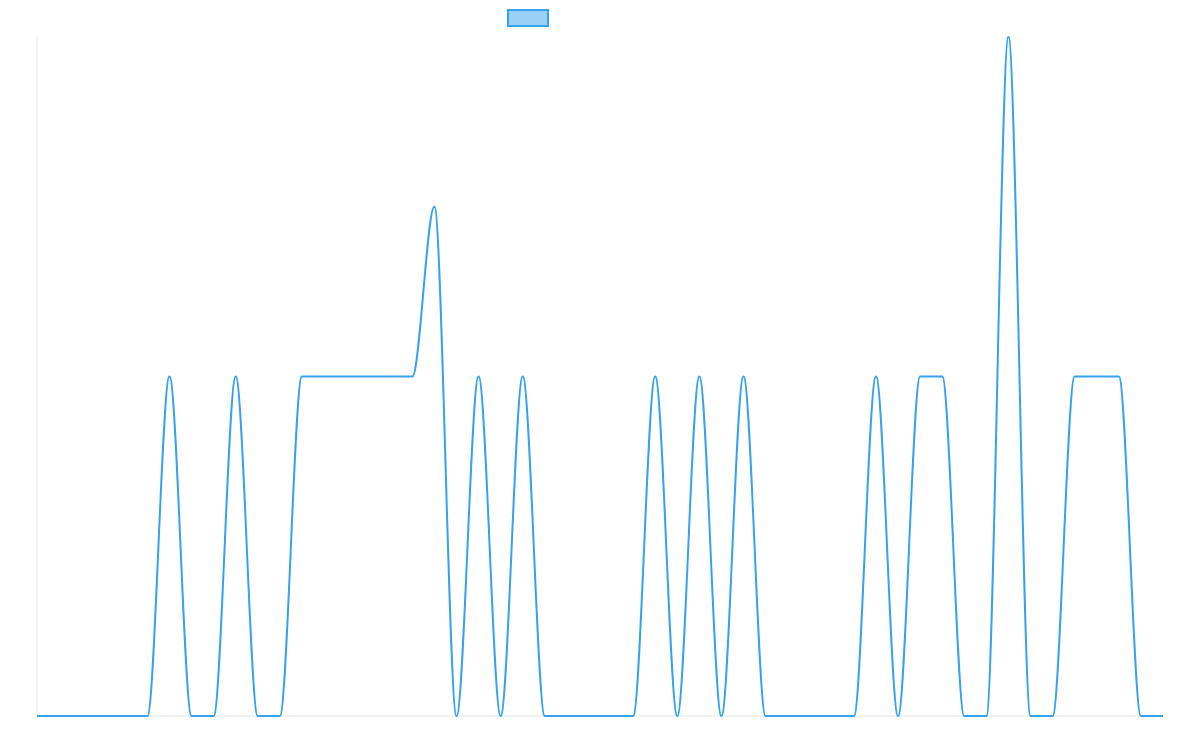 Image resolution: width=1200 pixels, height=750 pixels. I want to click on legend, so click(528, 18).